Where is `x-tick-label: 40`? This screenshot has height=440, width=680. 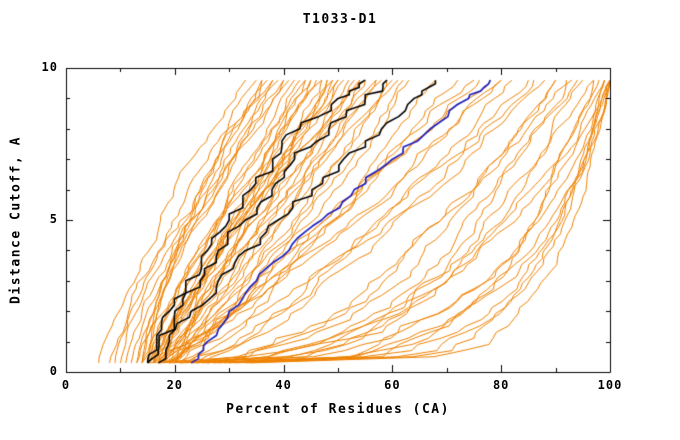 x-tick-label: 40 is located at coordinates (283, 385).